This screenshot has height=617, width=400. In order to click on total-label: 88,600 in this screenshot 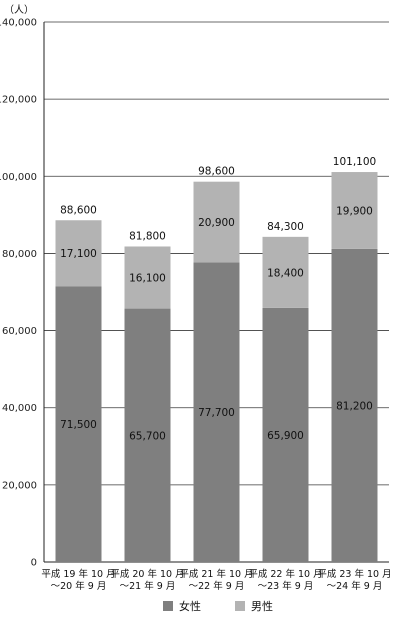, I will do `click(78, 210)`.